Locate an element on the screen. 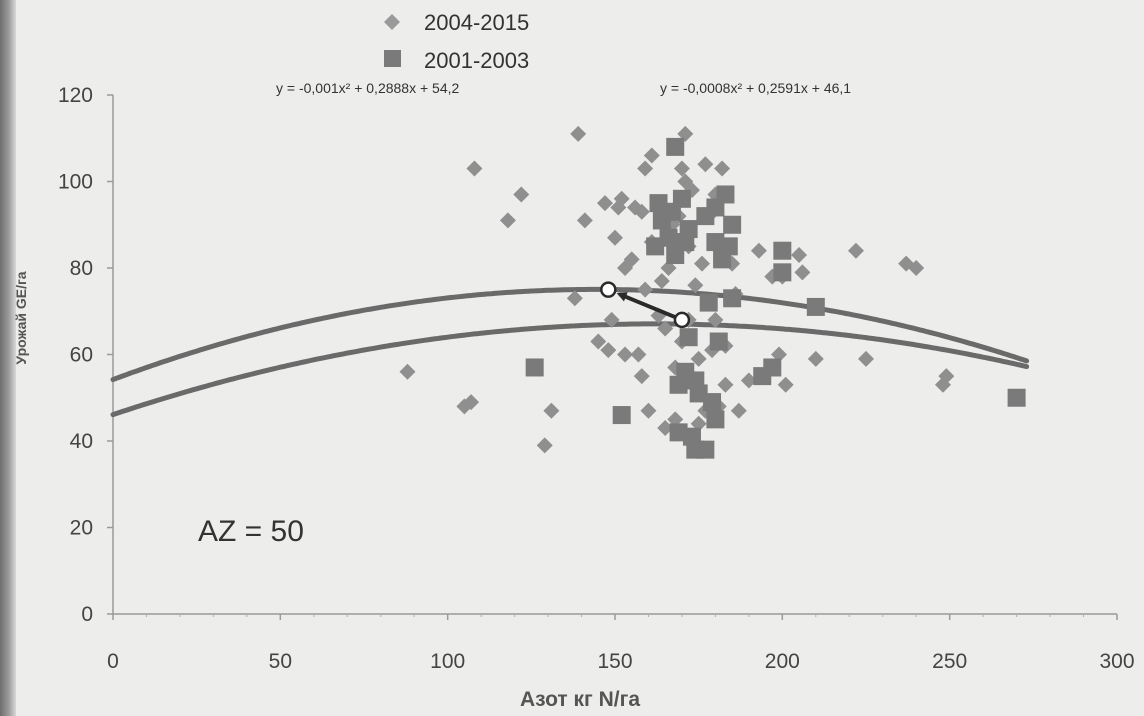 The height and width of the screenshot is (716, 1144). legend-label-2004-2015: 2004-2015 is located at coordinates (476, 22).